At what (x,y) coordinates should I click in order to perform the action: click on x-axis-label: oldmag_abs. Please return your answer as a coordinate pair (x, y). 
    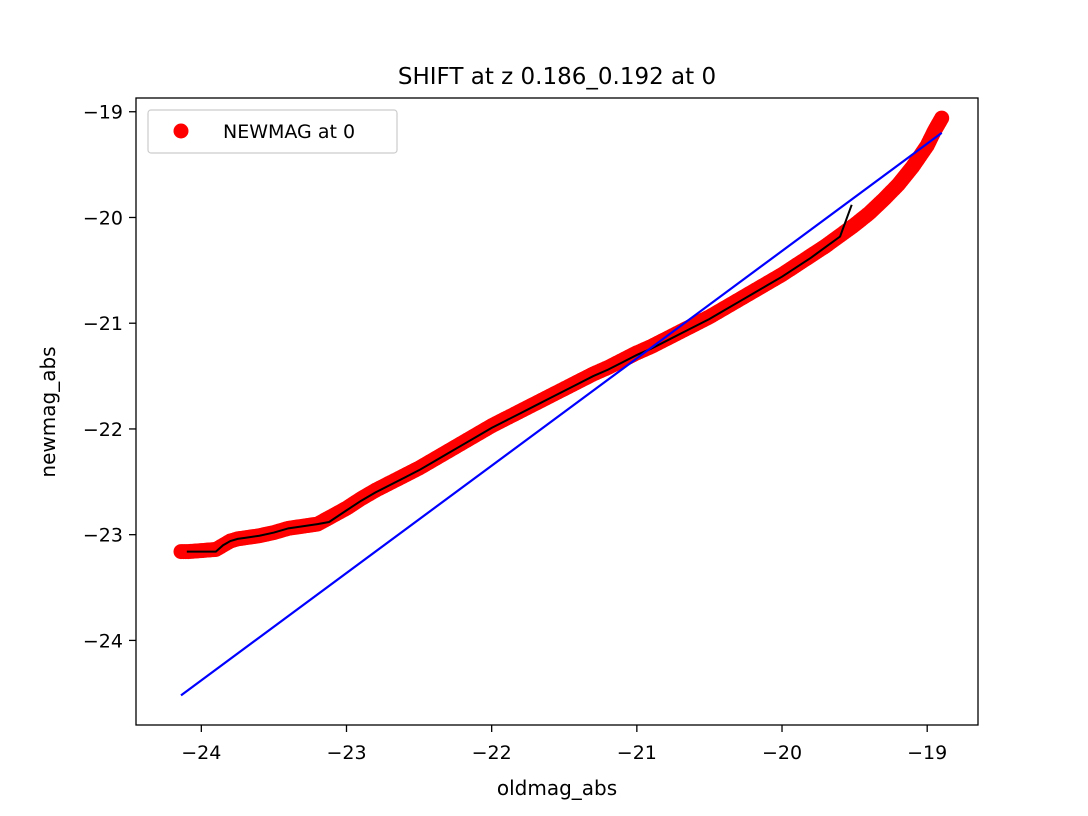
    Looking at the image, I should click on (557, 788).